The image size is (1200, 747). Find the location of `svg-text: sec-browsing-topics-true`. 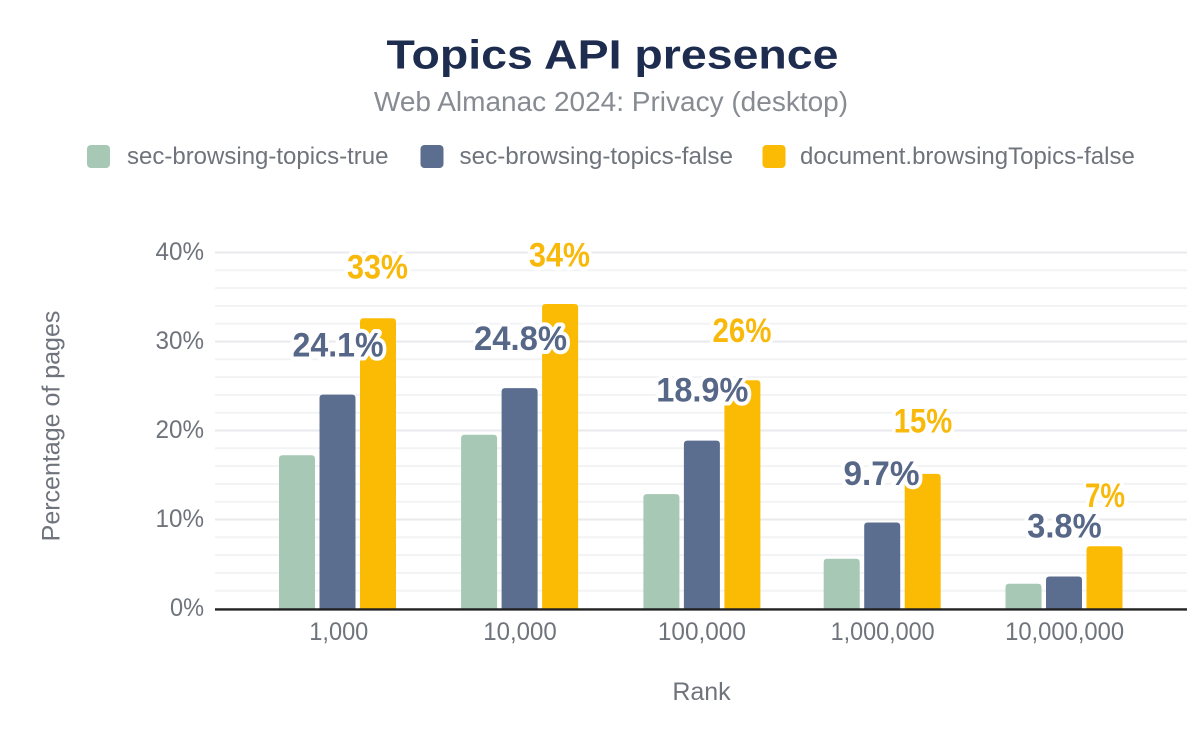

svg-text: sec-browsing-topics-true is located at coordinates (257, 156).